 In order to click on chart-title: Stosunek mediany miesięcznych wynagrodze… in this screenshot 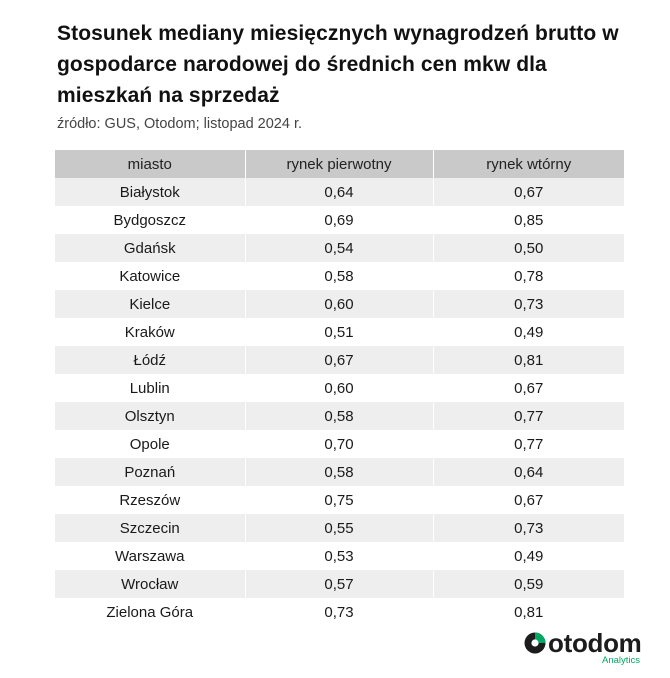, I will do `click(338, 64)`.